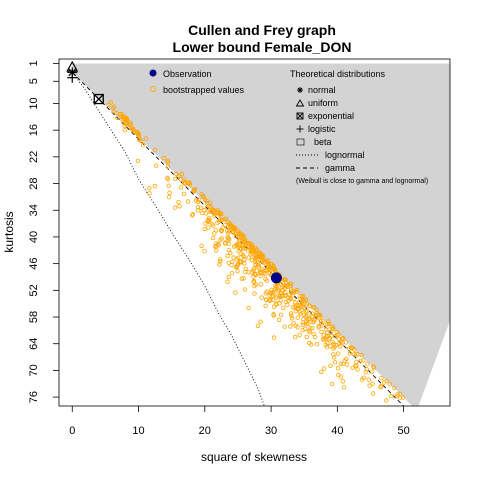  I want to click on legend-theoretical-title: Theoretical distributions, so click(338, 74).